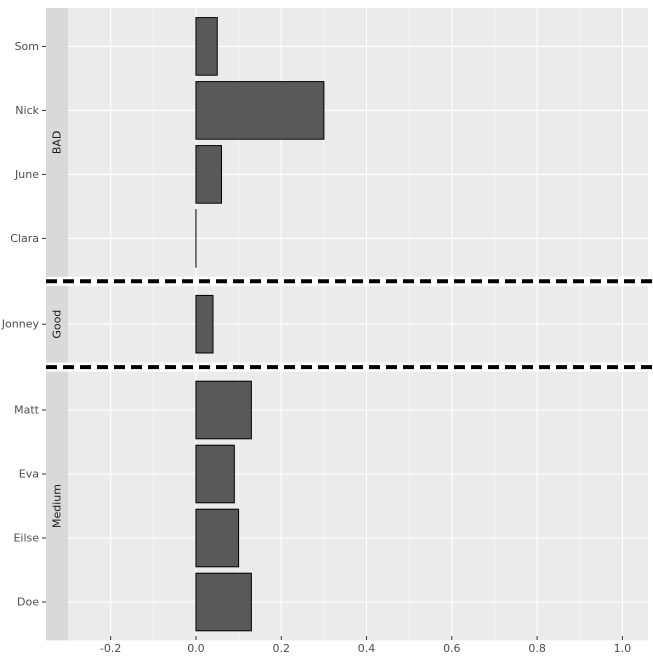  Describe the element at coordinates (537, 648) in the screenshot. I see `x-tick-label: 0.8` at that location.